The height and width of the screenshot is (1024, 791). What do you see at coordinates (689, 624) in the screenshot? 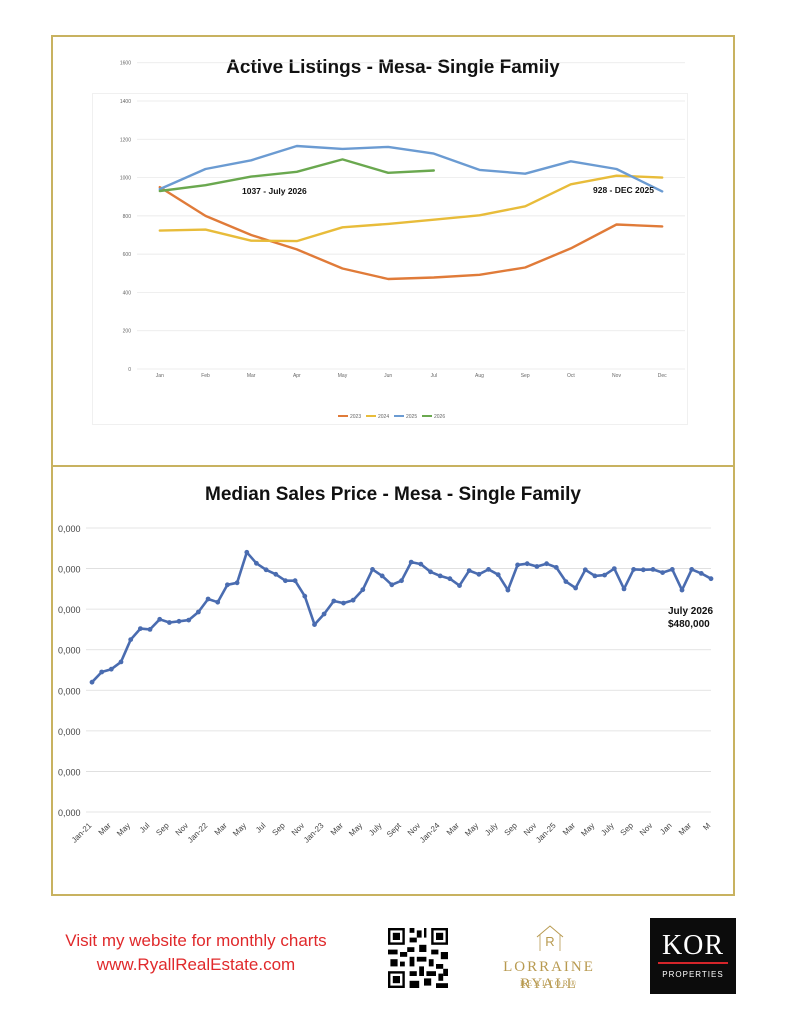
I see `annotation-price: $480,000` at bounding box center [689, 624].